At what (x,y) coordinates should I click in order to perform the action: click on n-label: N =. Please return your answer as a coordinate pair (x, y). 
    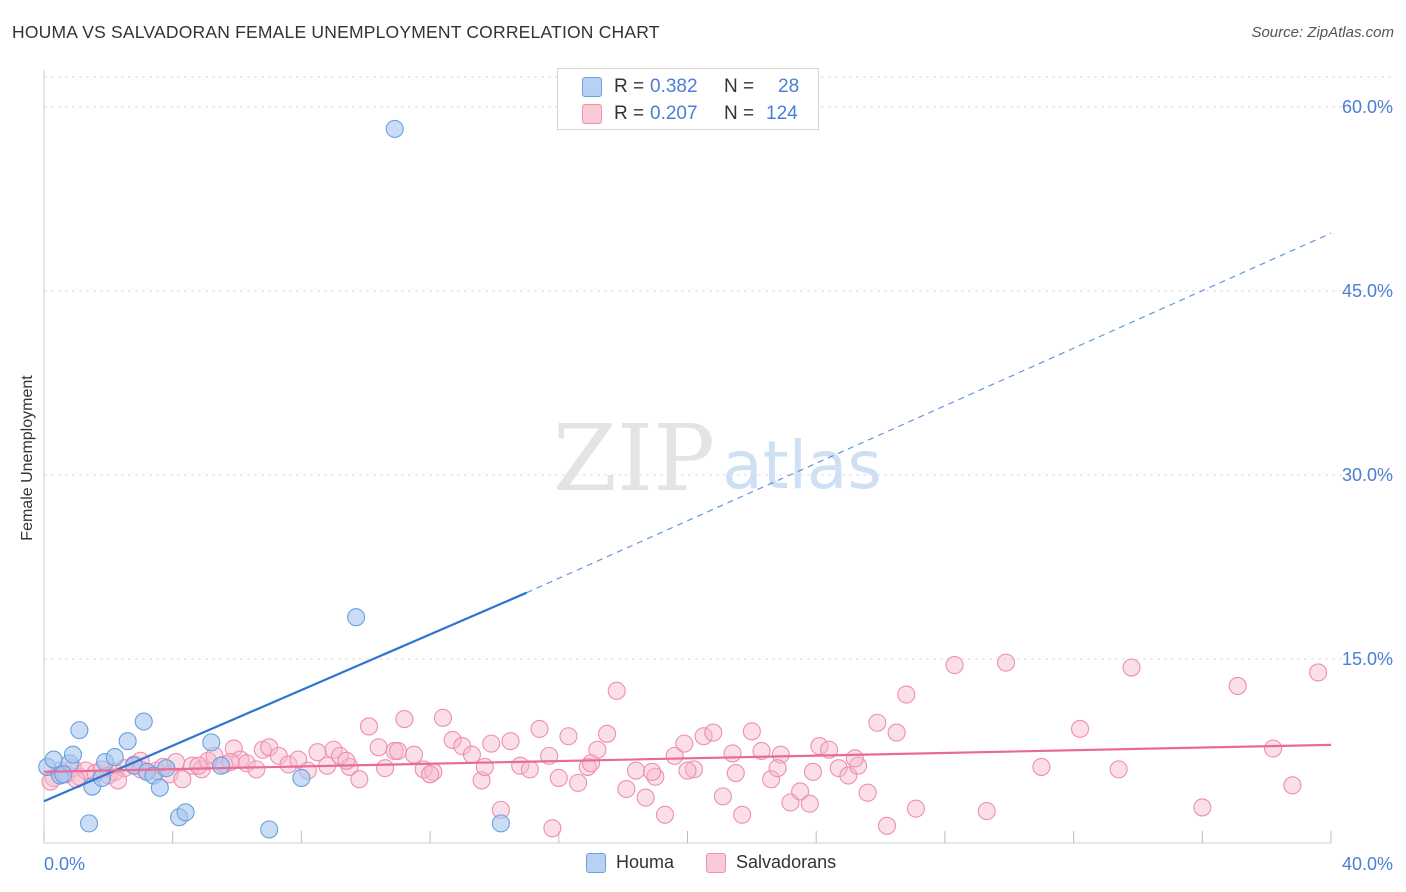
    Looking at the image, I should click on (739, 86).